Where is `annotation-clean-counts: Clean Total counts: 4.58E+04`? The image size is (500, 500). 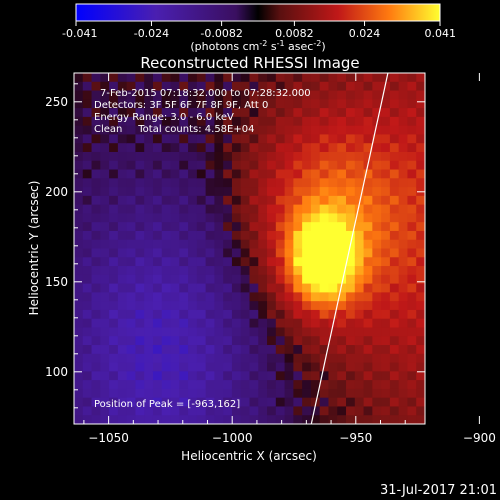
annotation-clean-counts: Clean Total counts: 4.58E+04 is located at coordinates (174, 129).